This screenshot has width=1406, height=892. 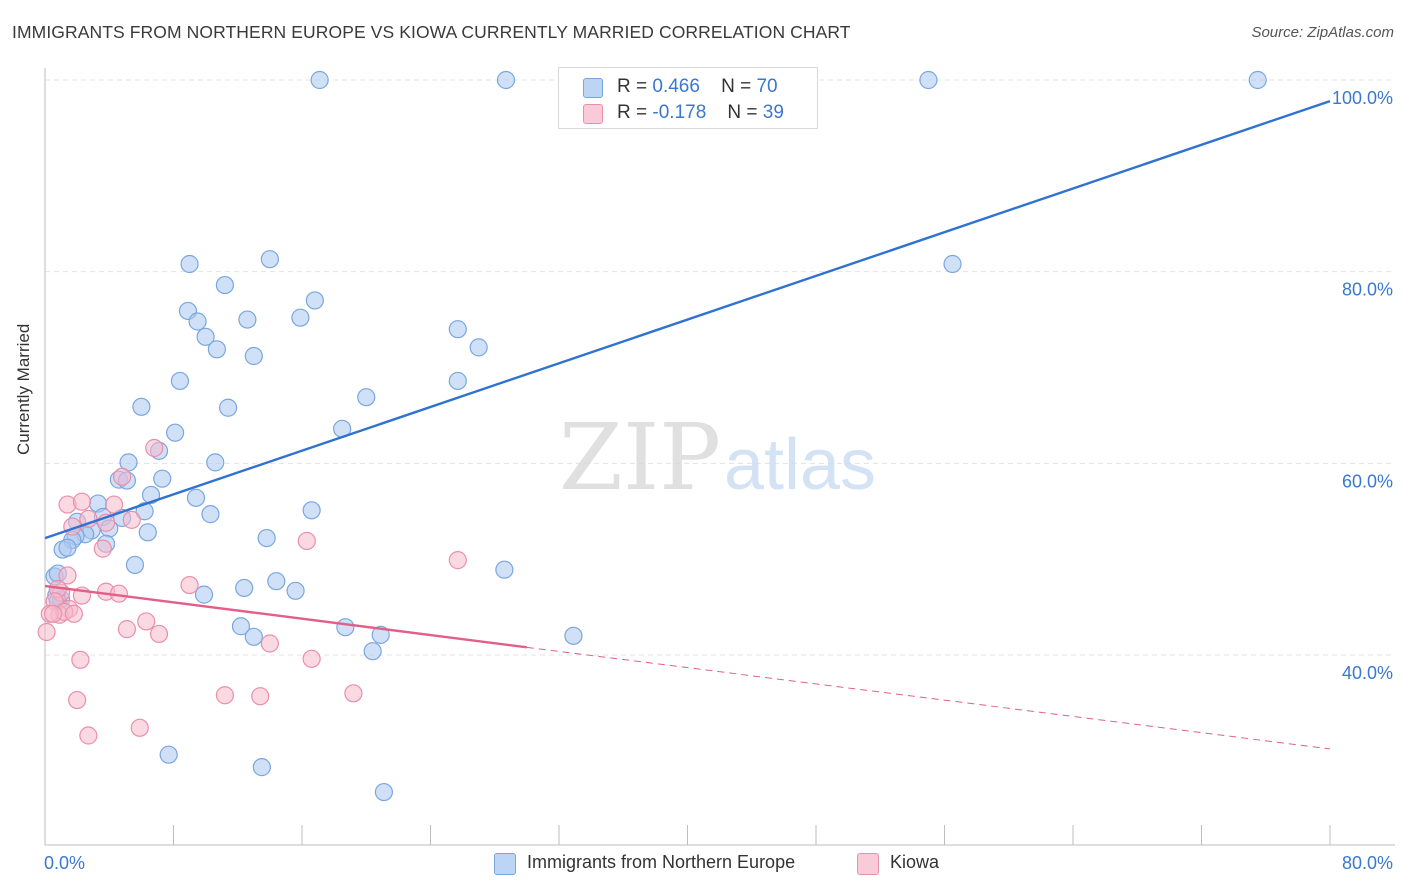 What do you see at coordinates (661, 862) in the screenshot?
I see `legend-label: Immigrants from Northern Europe` at bounding box center [661, 862].